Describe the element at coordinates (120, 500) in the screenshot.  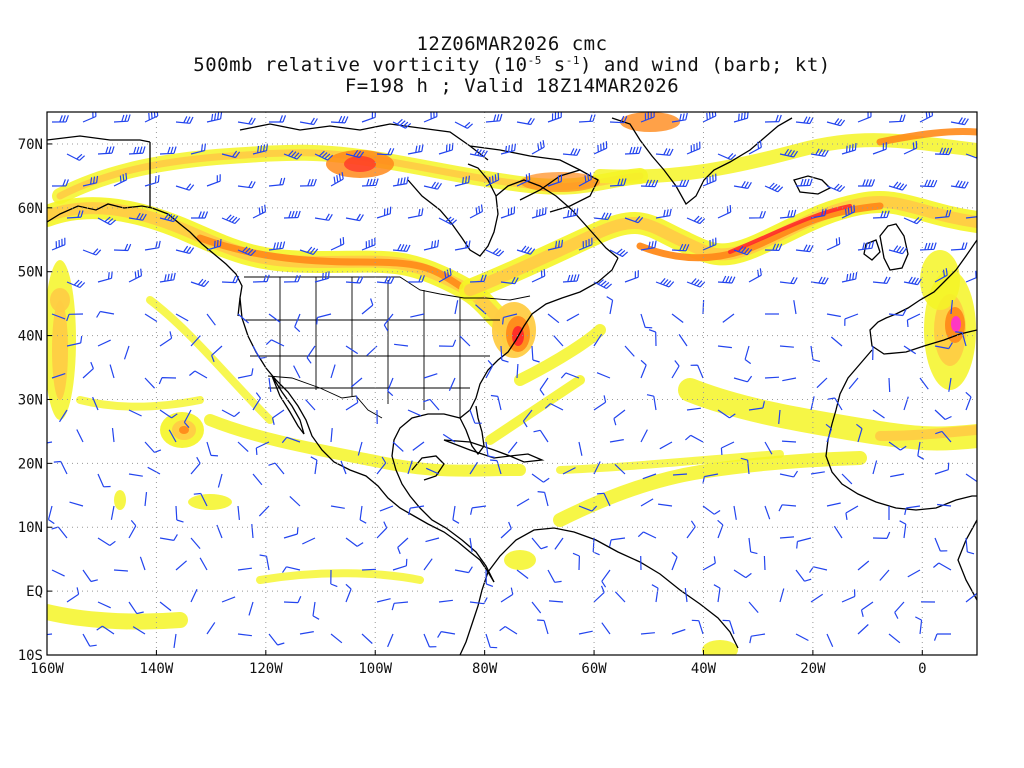
I see `vorticity-patch` at that location.